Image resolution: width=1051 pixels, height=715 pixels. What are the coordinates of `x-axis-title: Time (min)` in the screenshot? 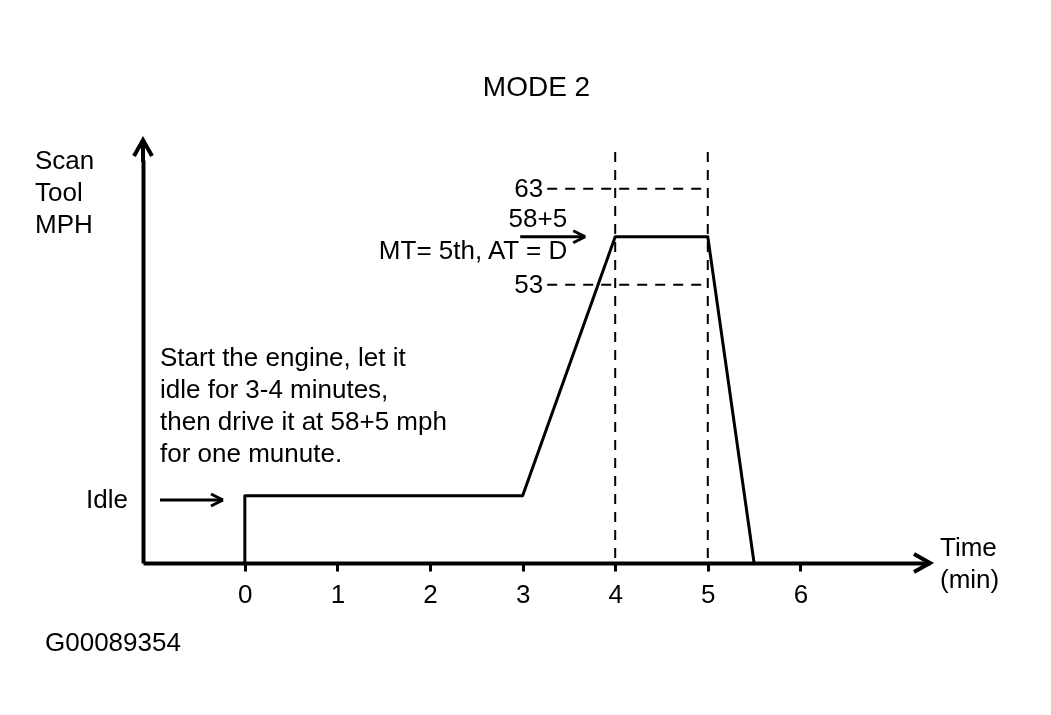 It's located at (970, 563).